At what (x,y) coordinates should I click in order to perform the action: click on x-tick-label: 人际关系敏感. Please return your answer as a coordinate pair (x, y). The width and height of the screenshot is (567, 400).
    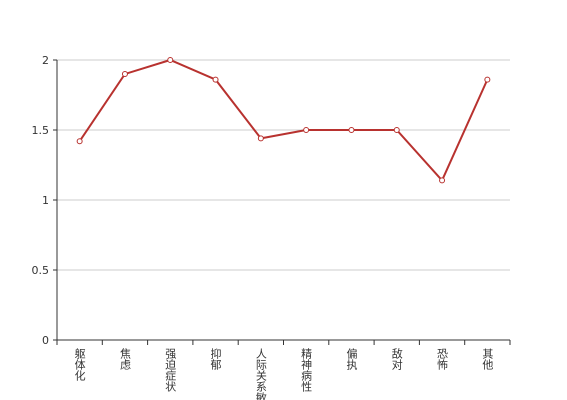
    Looking at the image, I should click on (260, 374).